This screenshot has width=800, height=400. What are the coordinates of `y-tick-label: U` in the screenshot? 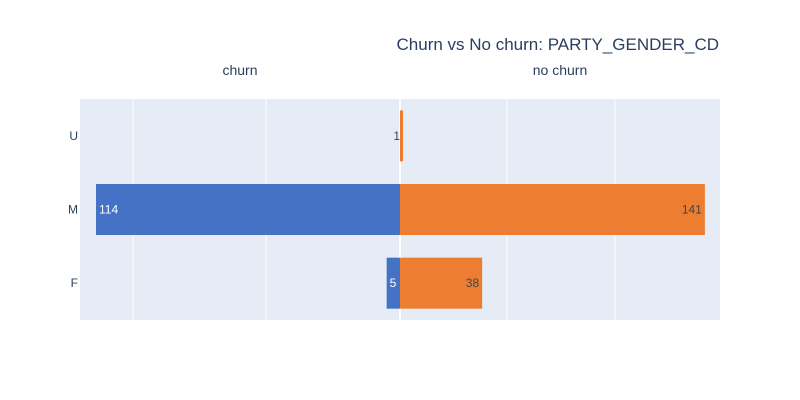 It's located at (73, 136).